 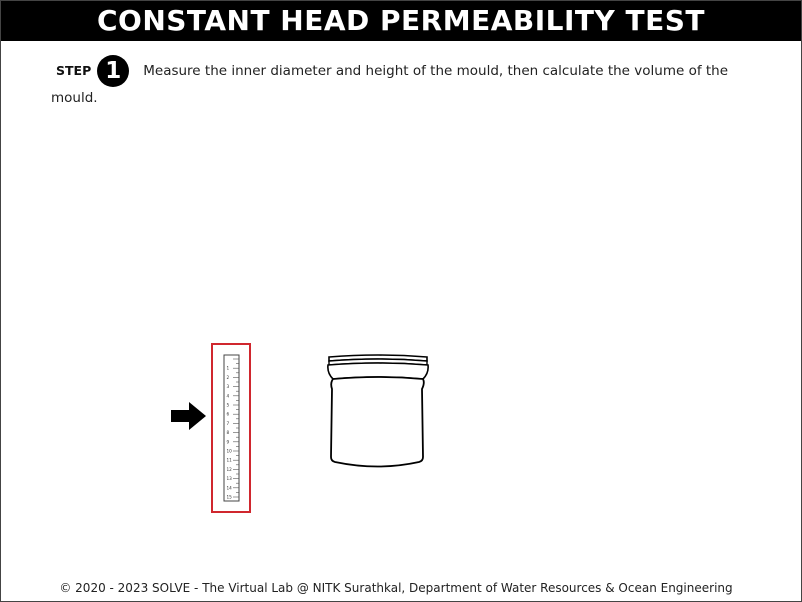 I want to click on ruler-highlight-box: 1 2 3 4 5 6 7 8 9 10 11 12 13 14 15, so click(x=231, y=428).